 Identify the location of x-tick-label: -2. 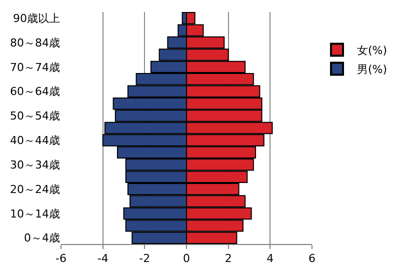
(144, 259).